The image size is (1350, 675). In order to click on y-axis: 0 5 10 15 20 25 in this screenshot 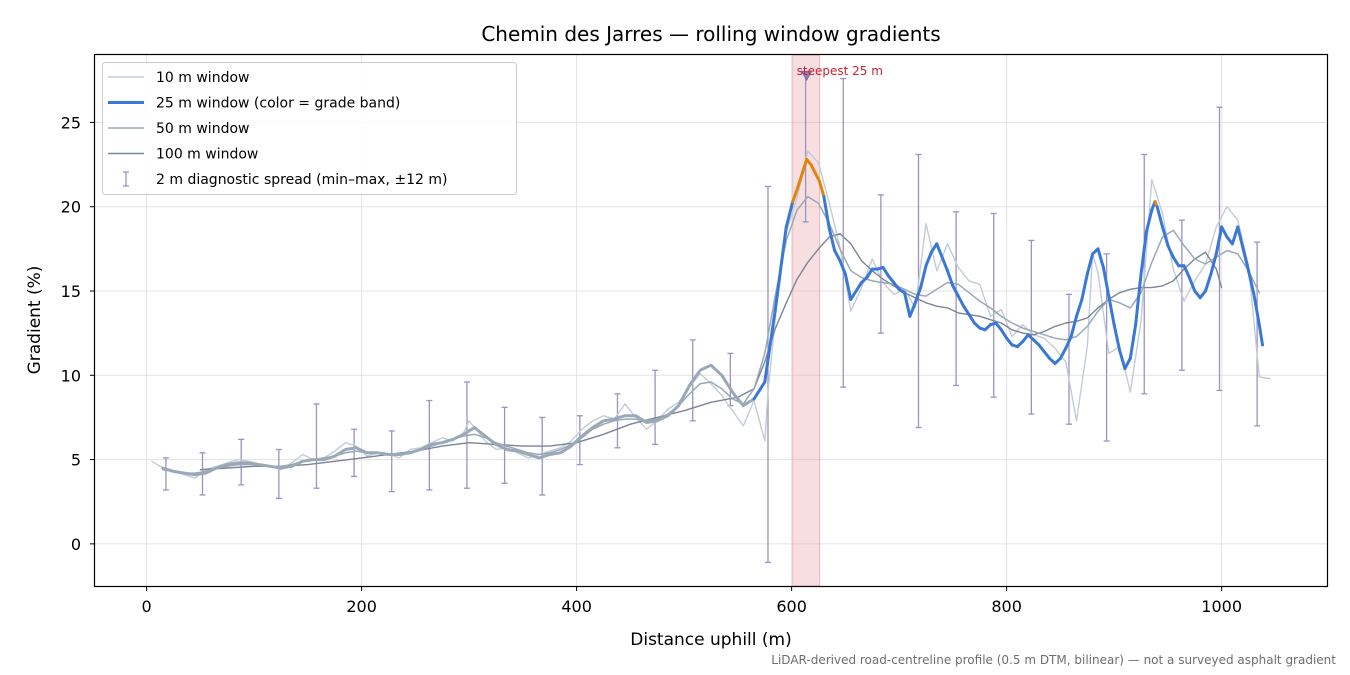, I will do `click(78, 333)`.